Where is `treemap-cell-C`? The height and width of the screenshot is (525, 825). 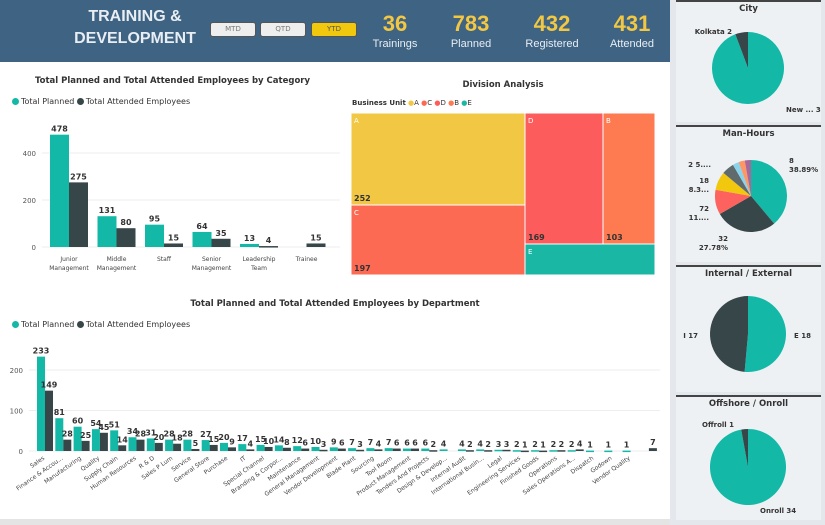 treemap-cell-C is located at coordinates (438, 240).